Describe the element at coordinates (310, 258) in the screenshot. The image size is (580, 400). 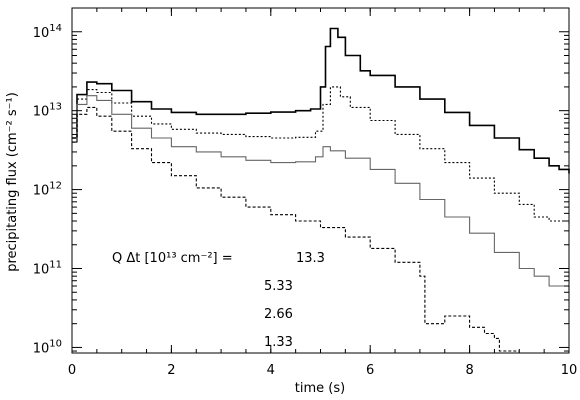
I see `legend-entry-1: 13.3` at that location.